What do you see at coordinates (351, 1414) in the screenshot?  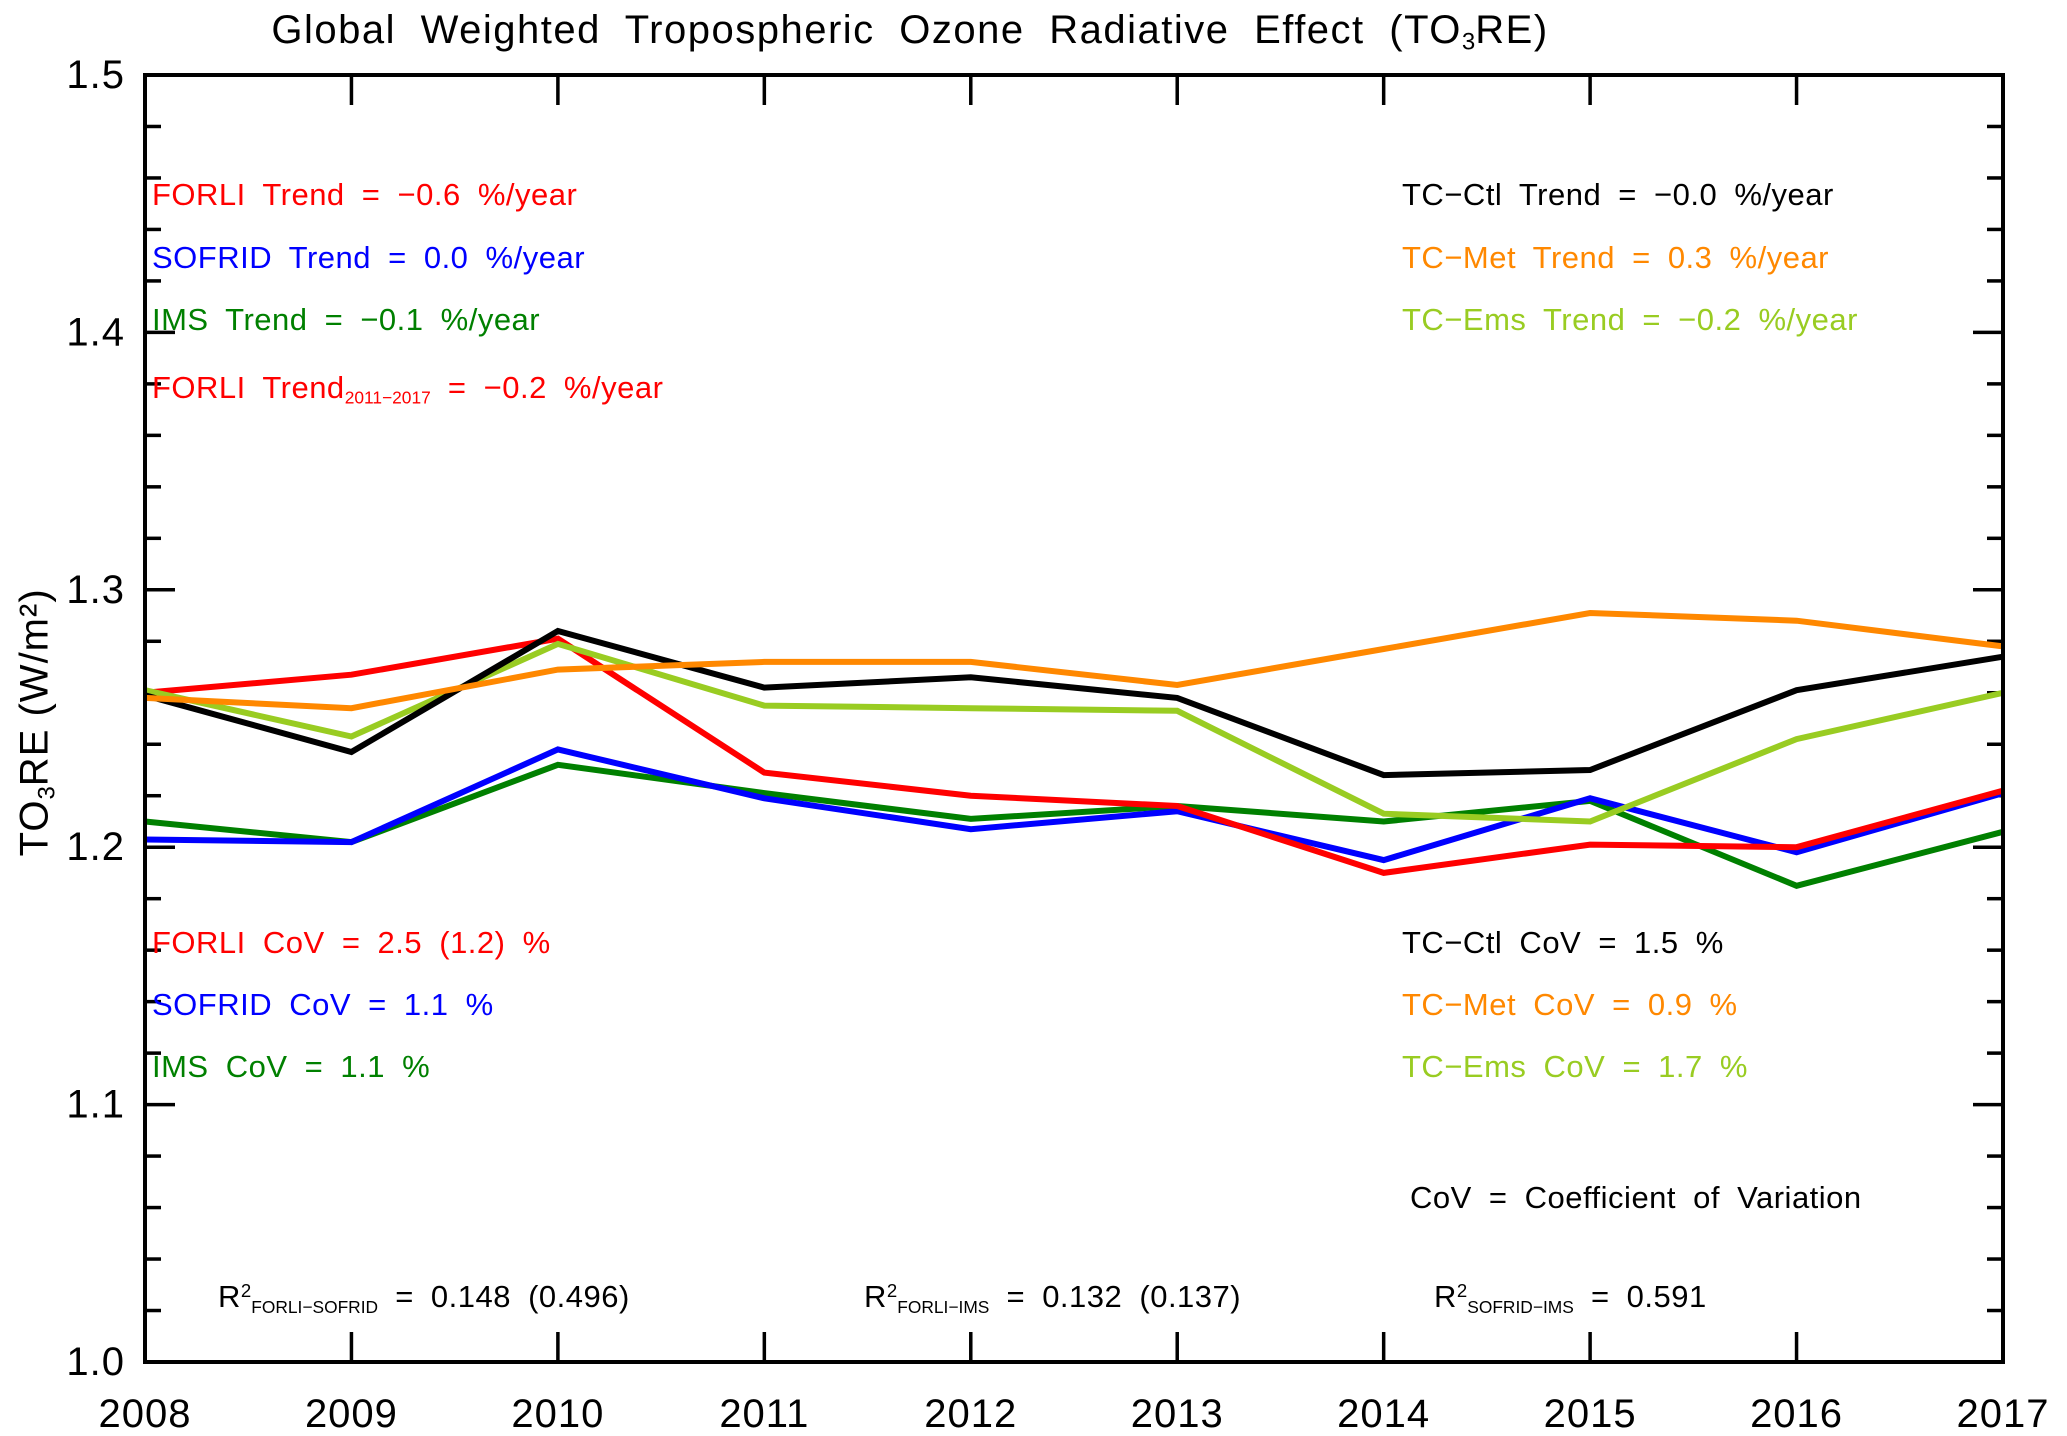 I see `x-tick-label: 2009` at bounding box center [351, 1414].